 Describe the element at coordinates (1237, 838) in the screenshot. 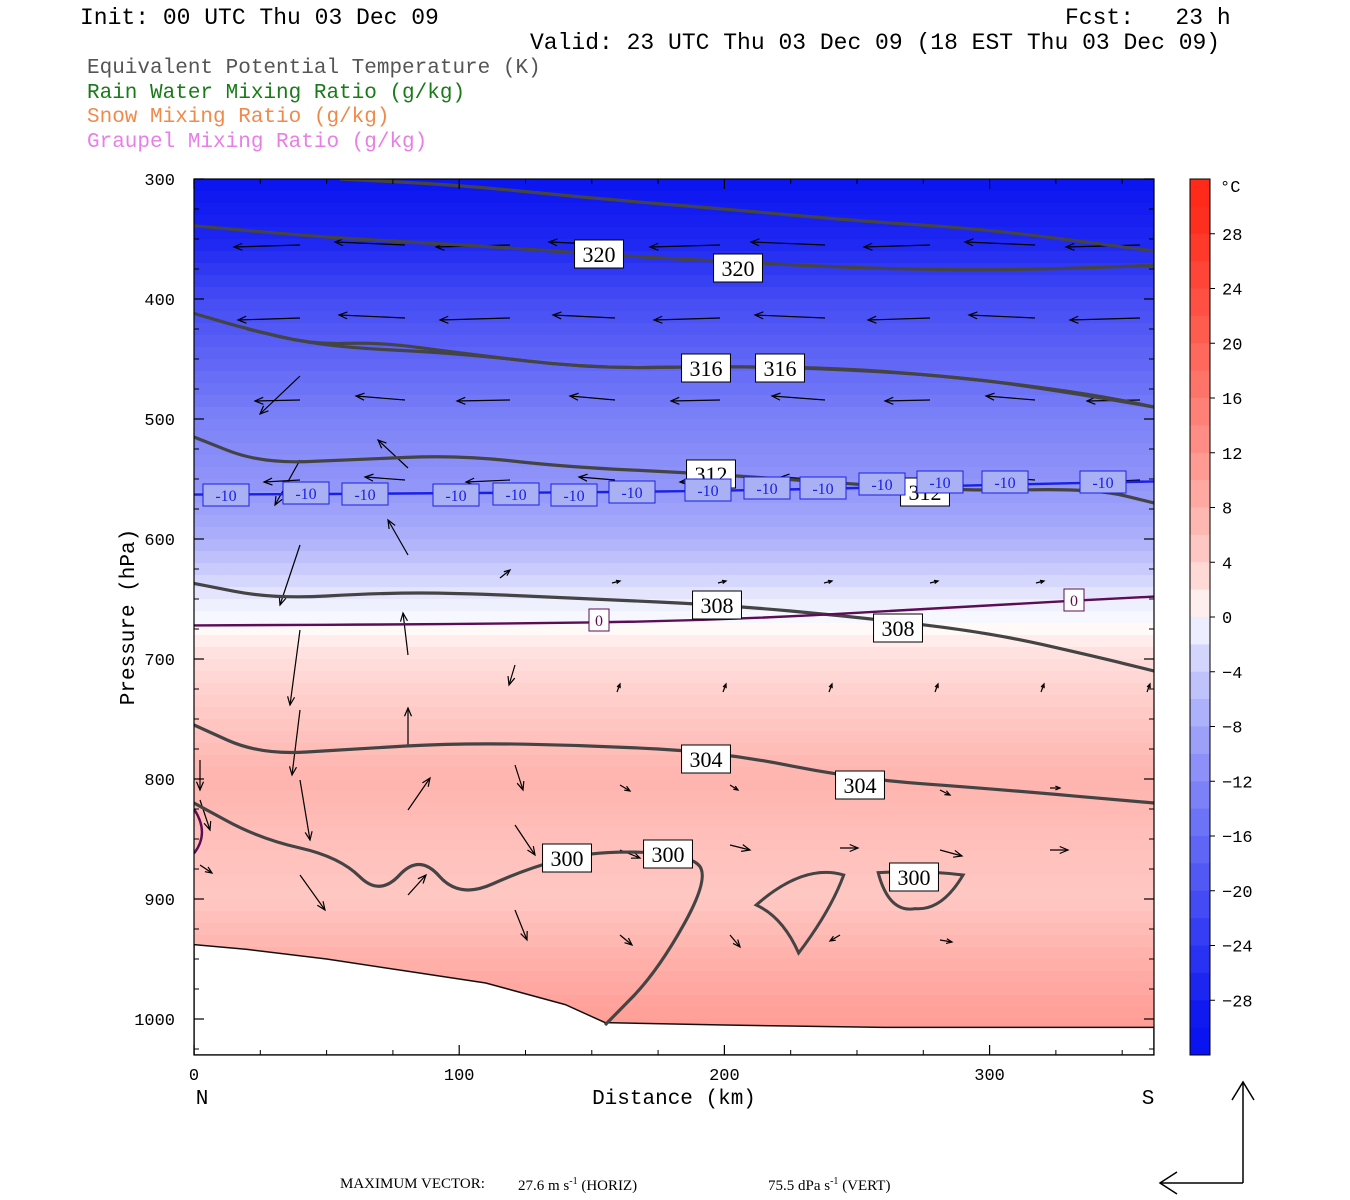

I see `colorbar-tick-label: −16` at that location.